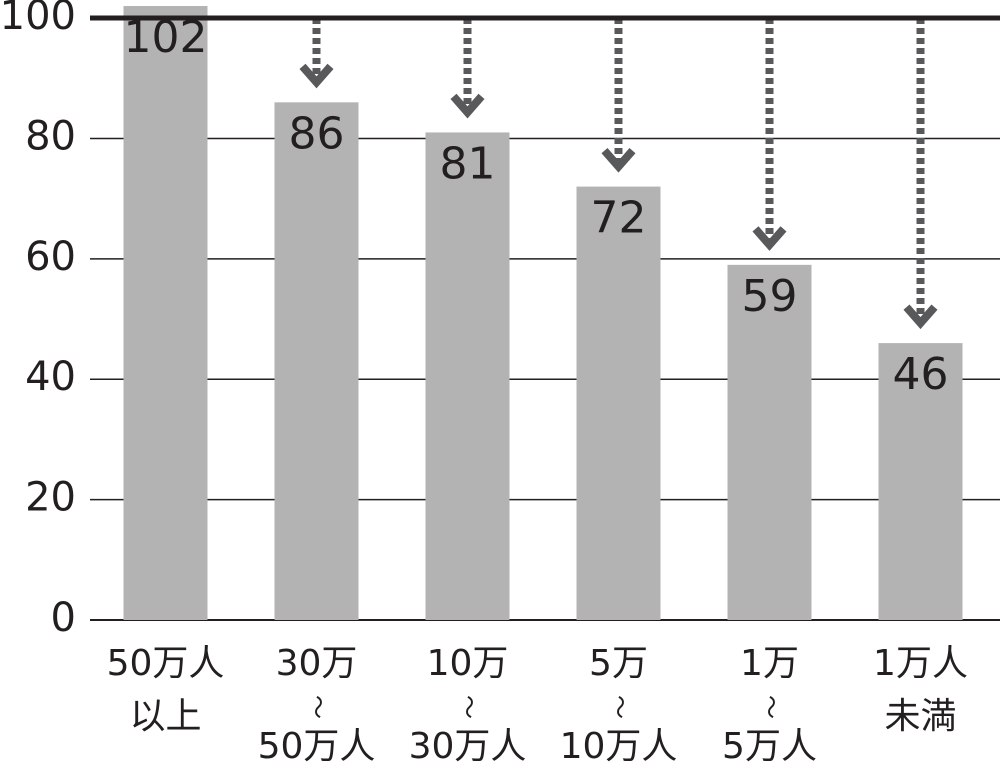  I want to click on value-label: 46, so click(921, 374).